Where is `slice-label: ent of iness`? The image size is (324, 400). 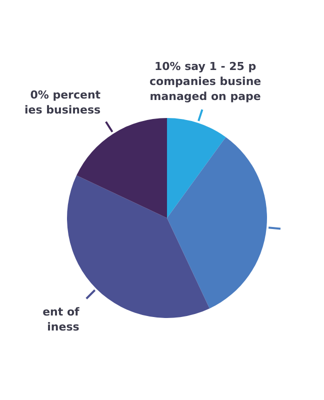 slice-label: ent of iness is located at coordinates (61, 320).